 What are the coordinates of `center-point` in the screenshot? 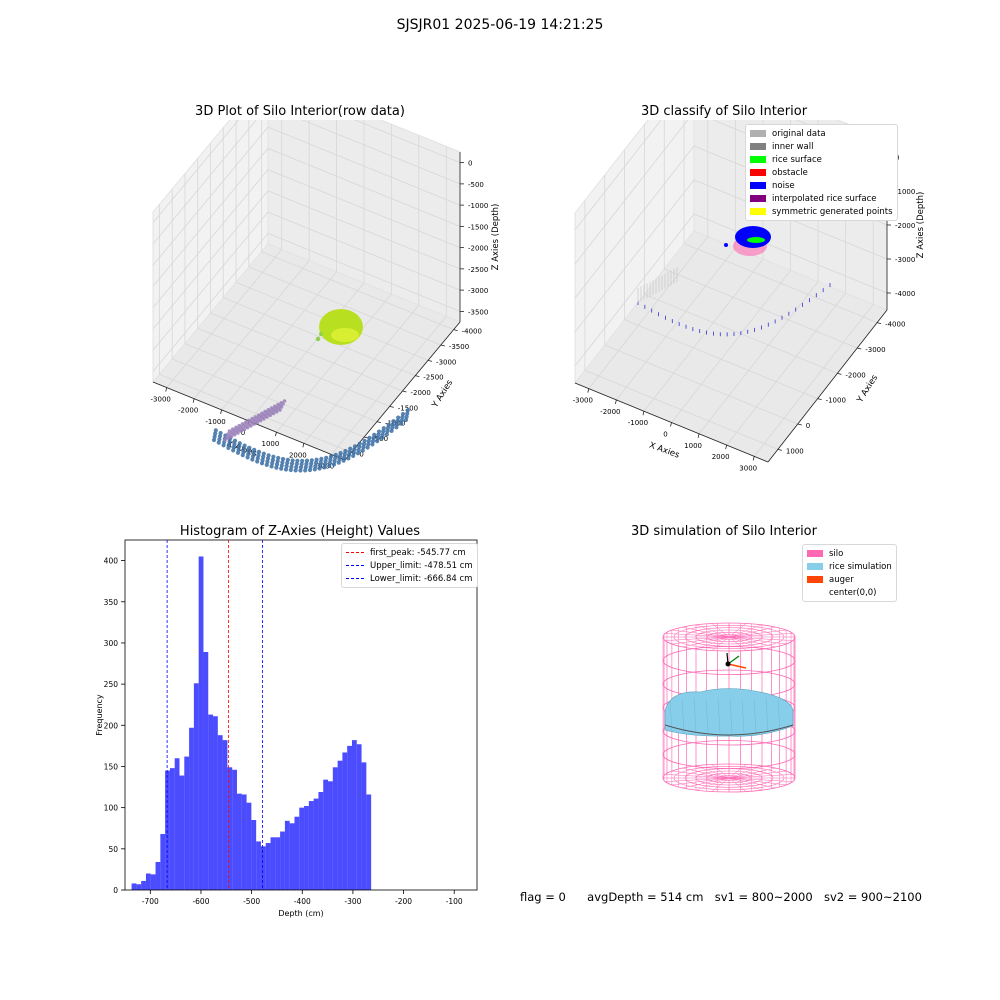 It's located at (728, 664).